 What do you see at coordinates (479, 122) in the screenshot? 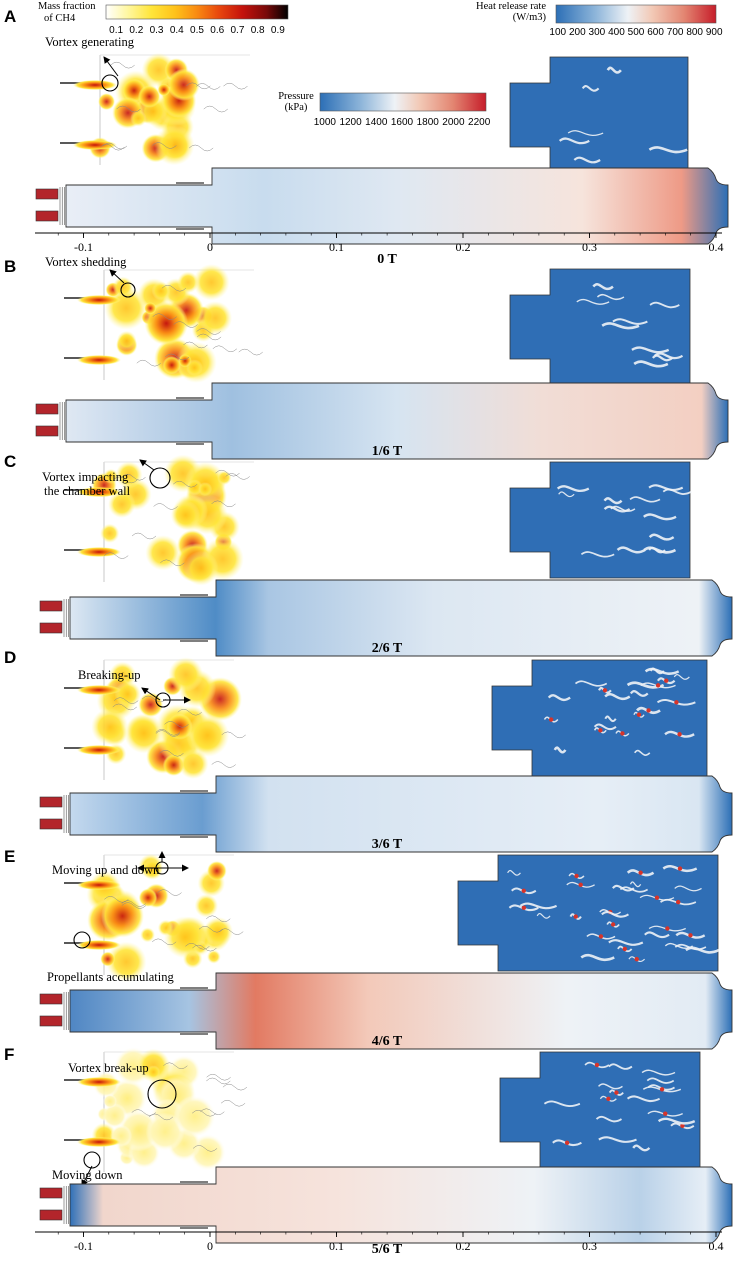
I see `pressure-colorbar-tick-label: 2200` at bounding box center [479, 122].